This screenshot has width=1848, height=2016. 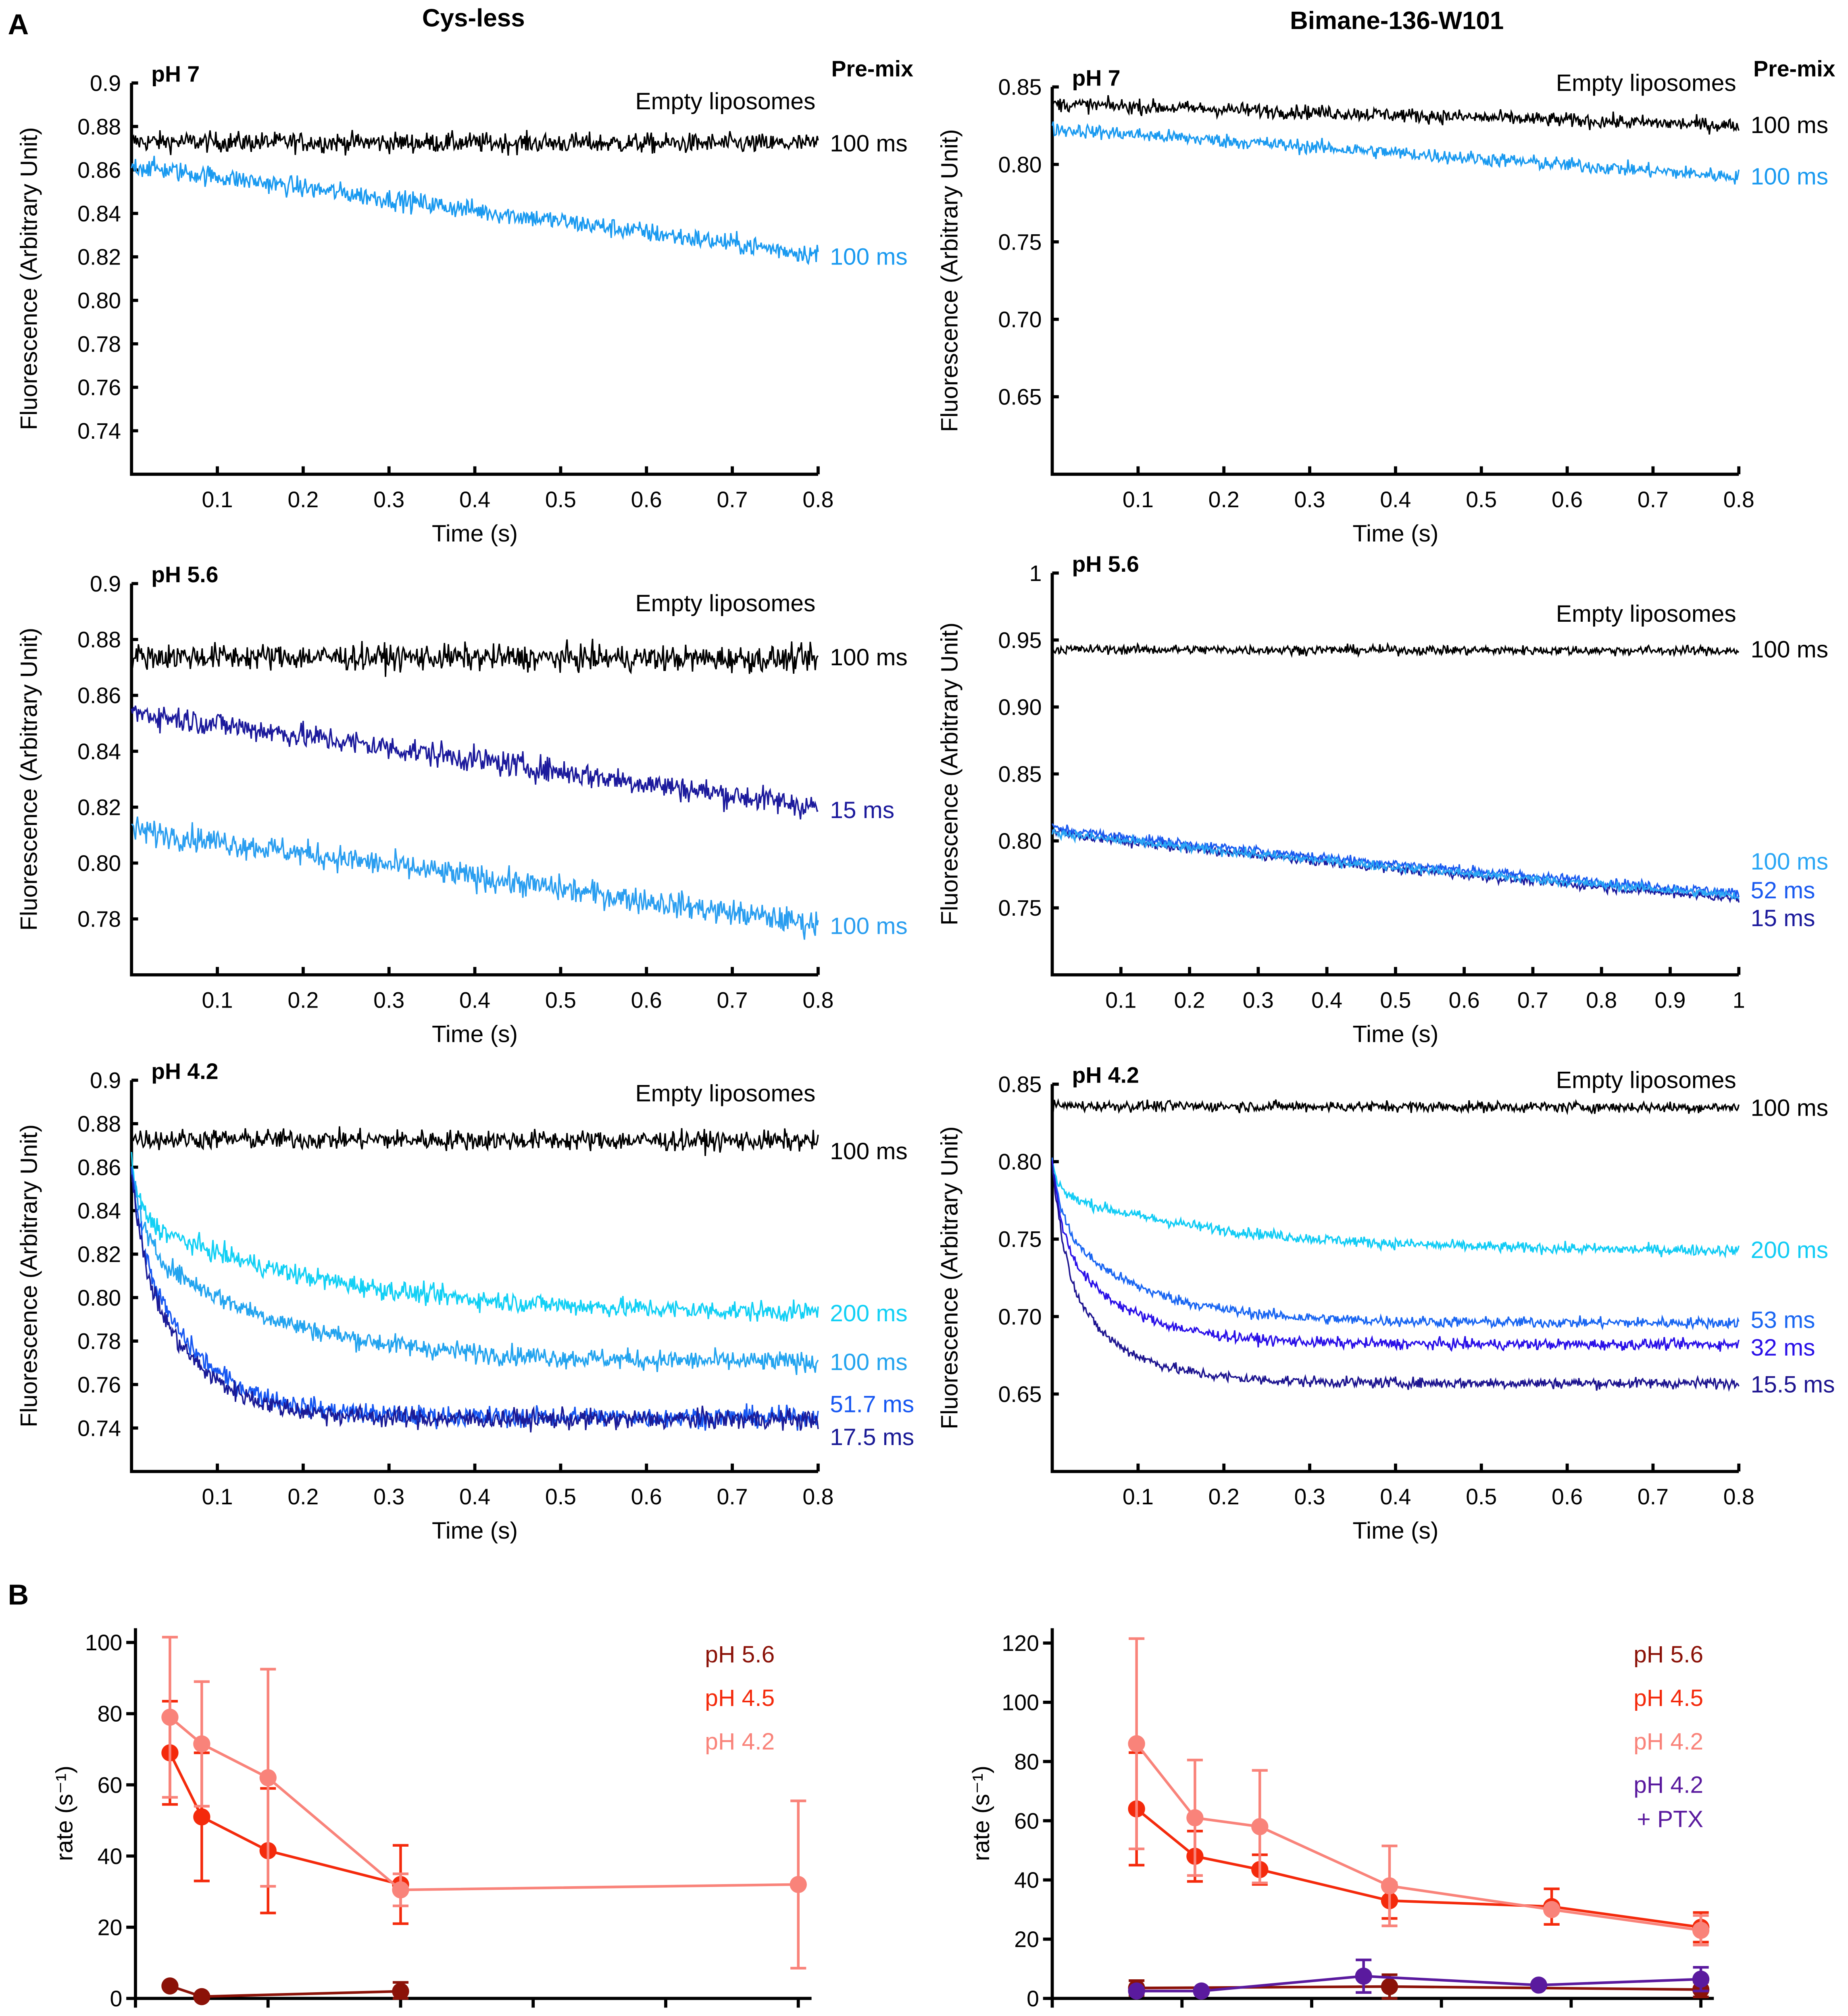 What do you see at coordinates (473, 18) in the screenshot?
I see `column-title-cysless: Cys-less` at bounding box center [473, 18].